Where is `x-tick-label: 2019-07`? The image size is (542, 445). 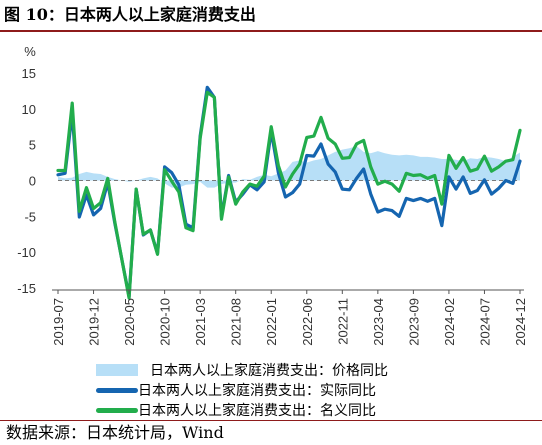
x-tick-label: 2019-07 is located at coordinates (58, 322).